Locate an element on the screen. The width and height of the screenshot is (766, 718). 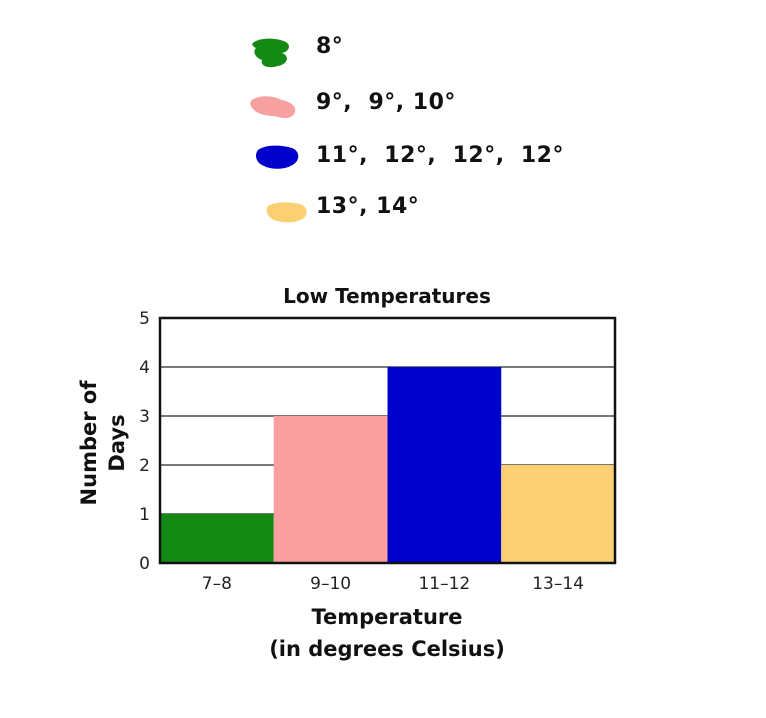
legend-swatch-blue-blob is located at coordinates (277, 157).